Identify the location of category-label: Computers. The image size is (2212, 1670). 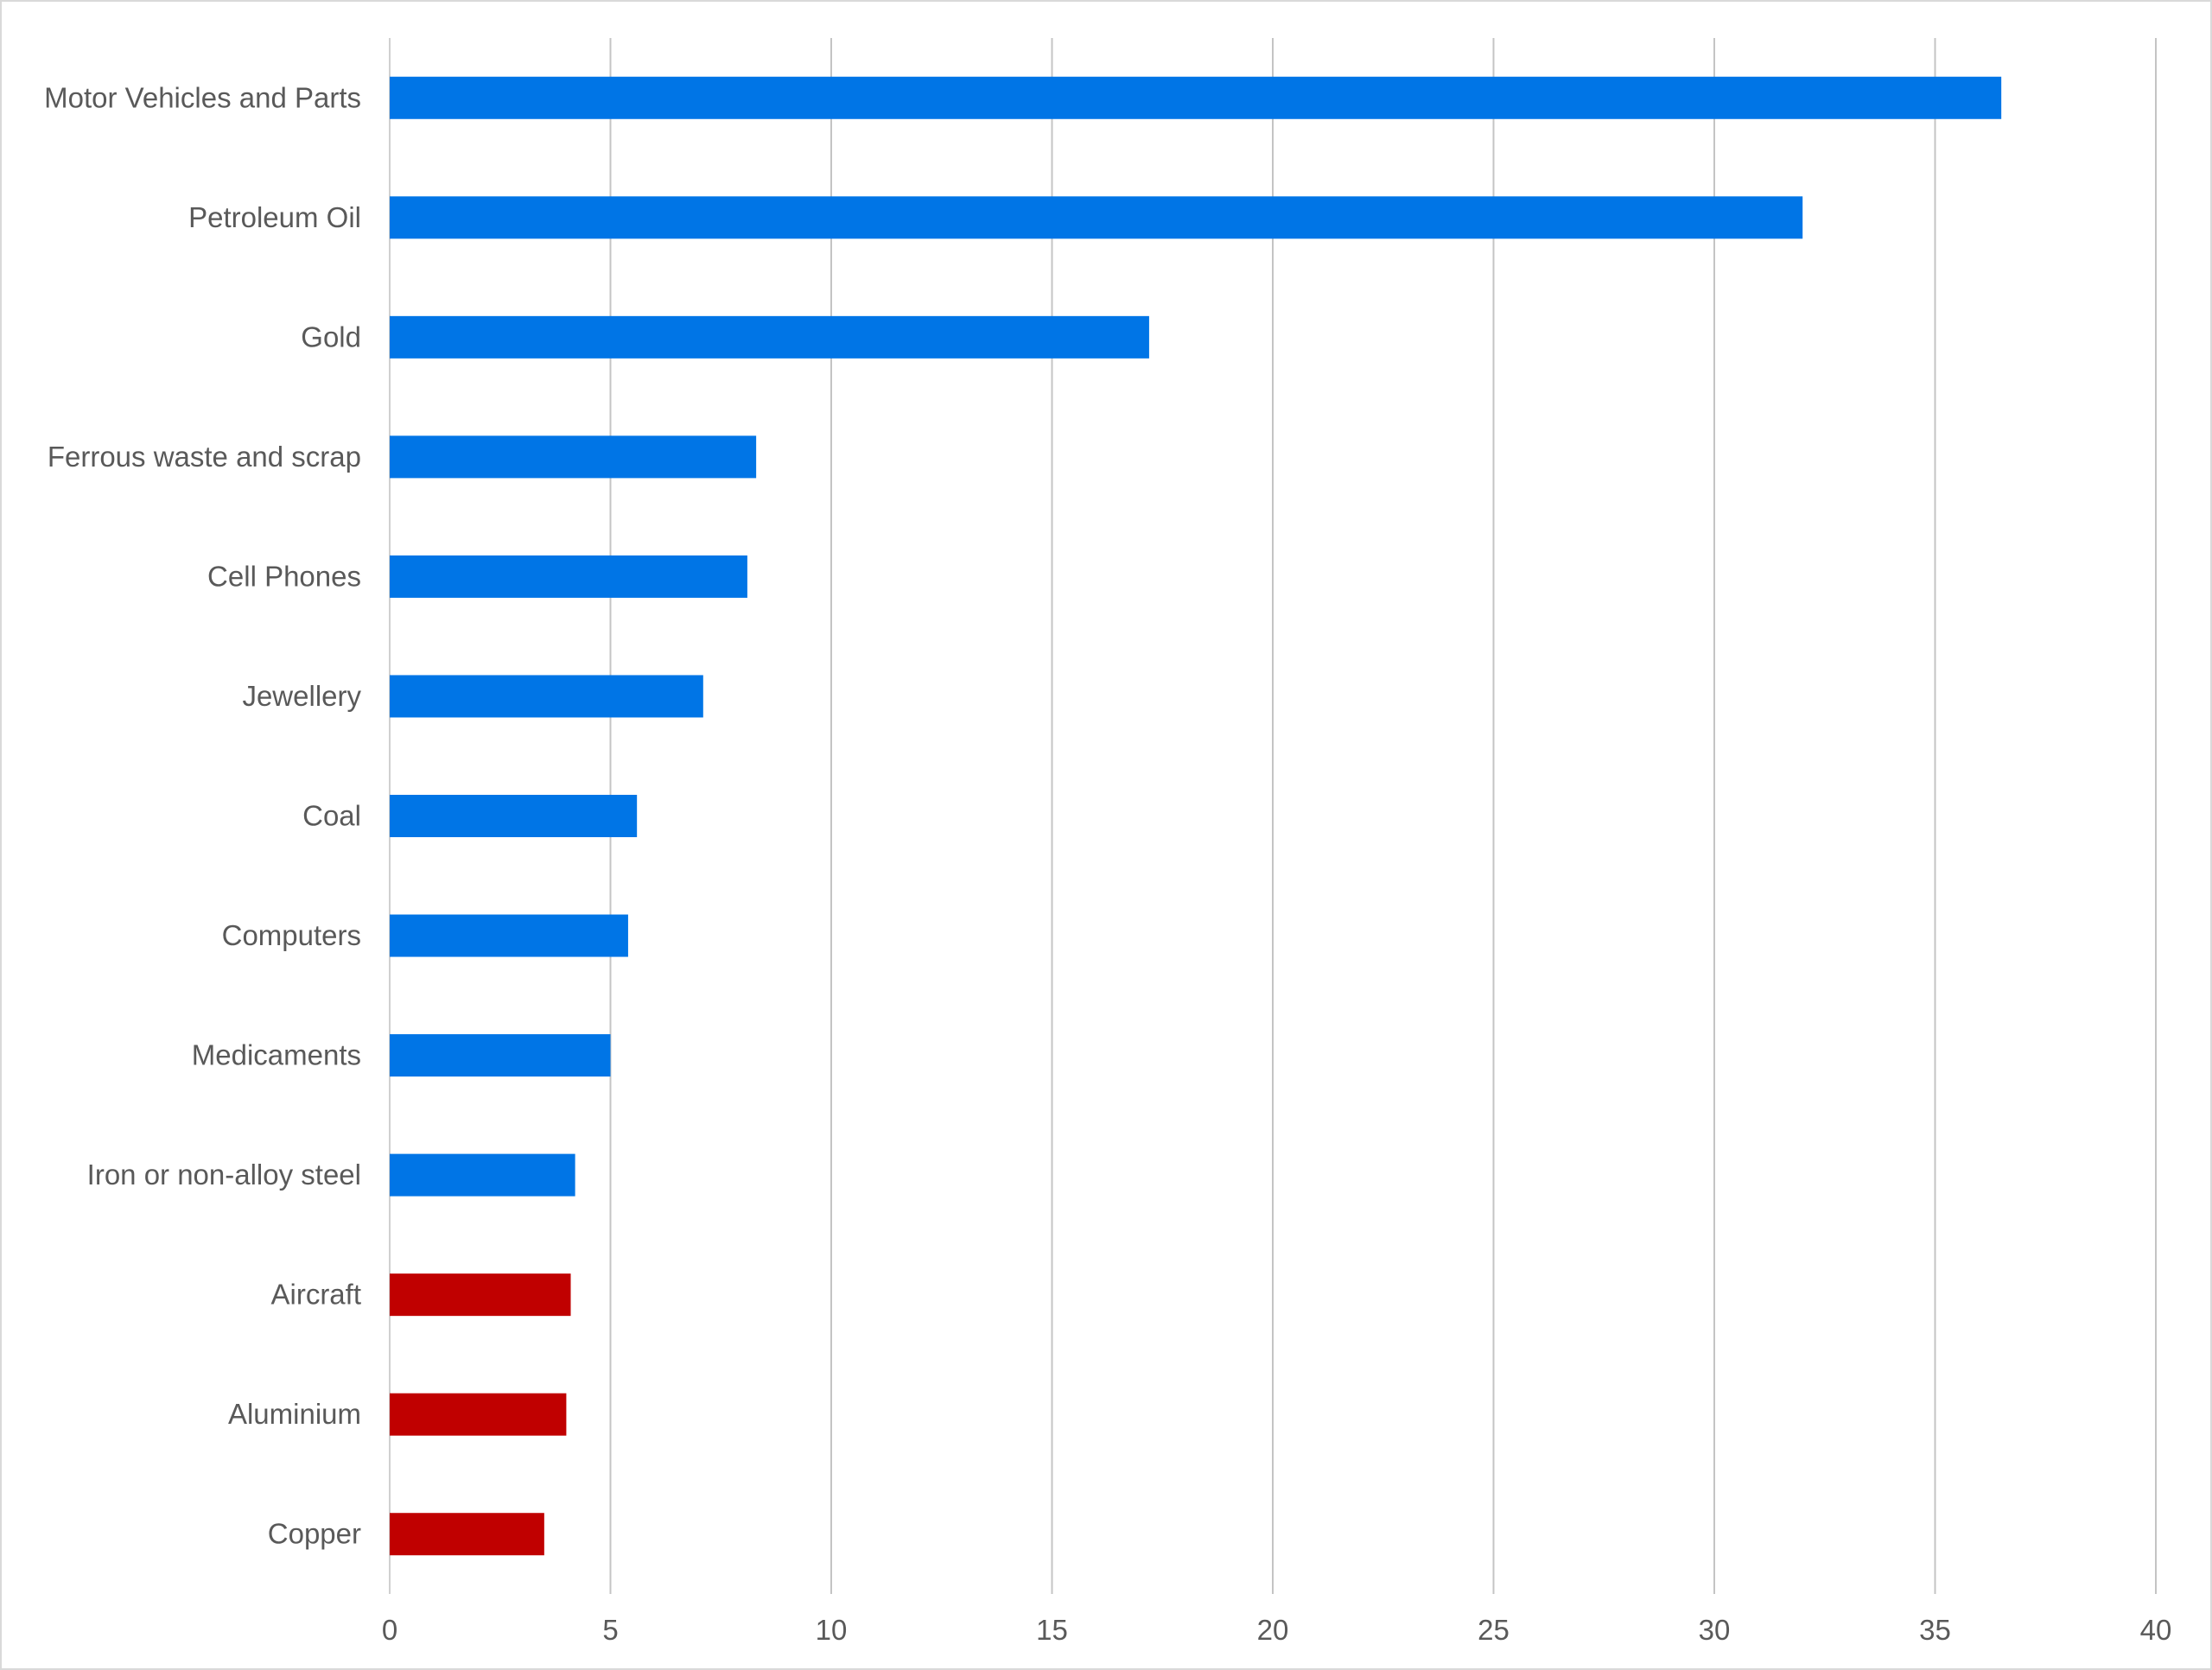
(291, 935).